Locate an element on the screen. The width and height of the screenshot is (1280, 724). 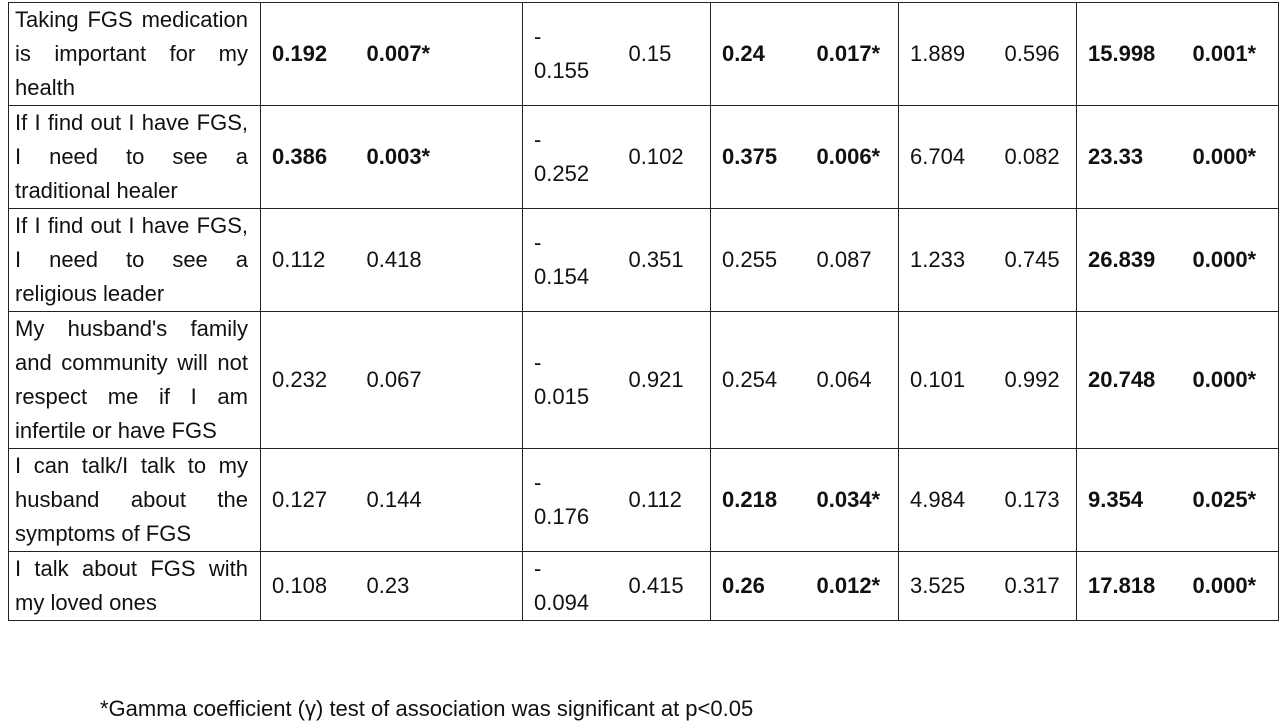
table-cell: 20.748 is located at coordinates (1129, 380).